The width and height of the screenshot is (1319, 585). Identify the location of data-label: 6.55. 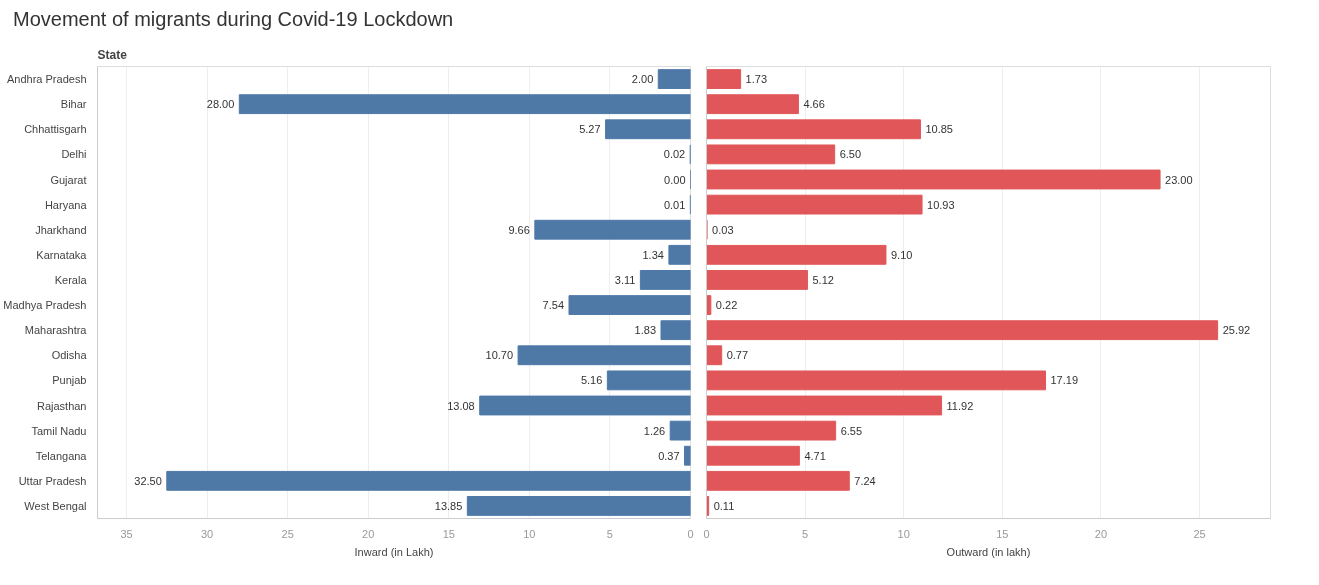
(851, 430).